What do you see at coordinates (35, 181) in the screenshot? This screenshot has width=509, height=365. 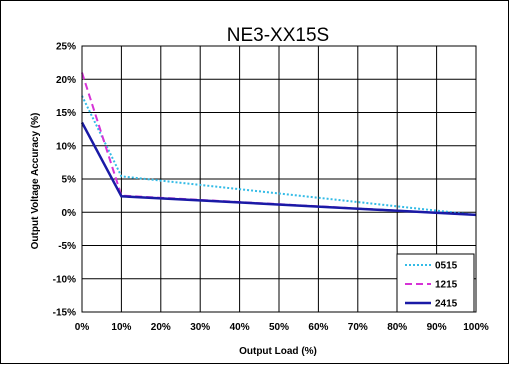 I see `y-axis-label: Output Voltage Accuracy (%)` at bounding box center [35, 181].